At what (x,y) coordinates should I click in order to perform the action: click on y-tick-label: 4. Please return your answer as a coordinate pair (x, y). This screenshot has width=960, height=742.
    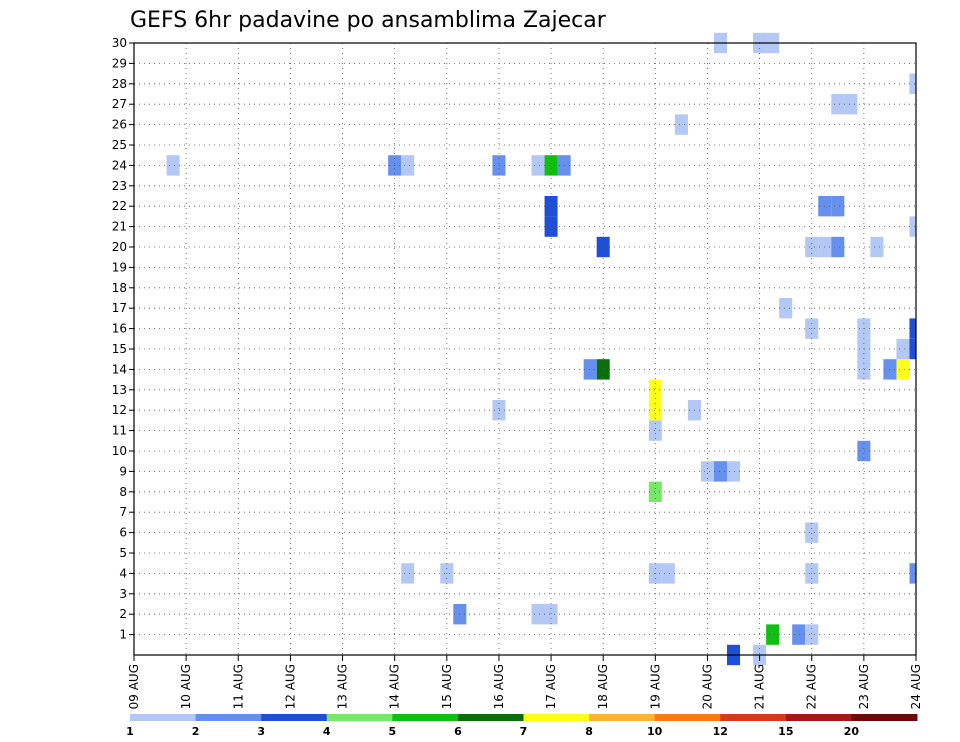
    Looking at the image, I should click on (123, 573).